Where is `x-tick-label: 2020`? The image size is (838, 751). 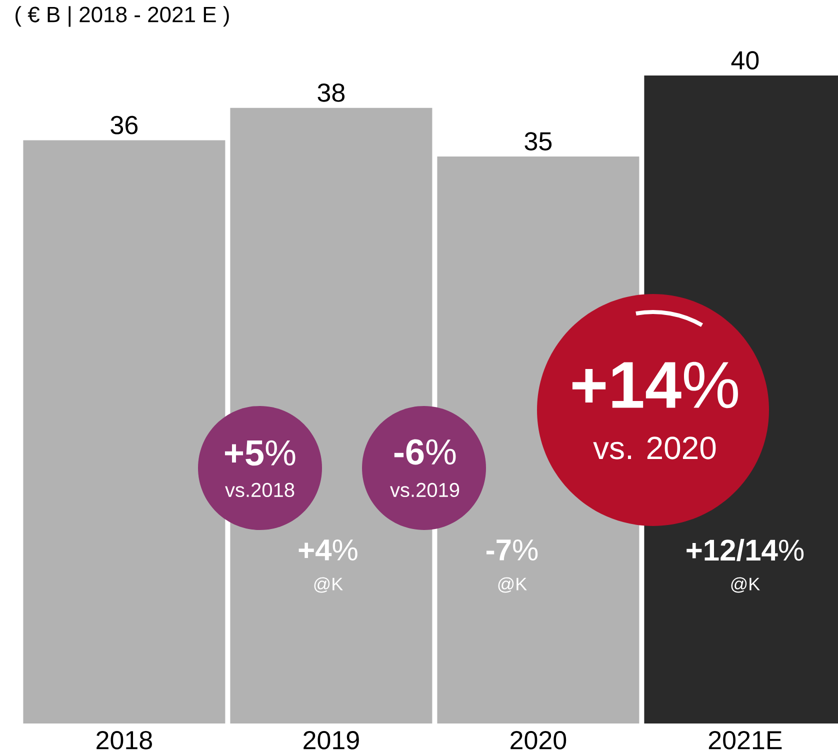 x-tick-label: 2020 is located at coordinates (538, 740).